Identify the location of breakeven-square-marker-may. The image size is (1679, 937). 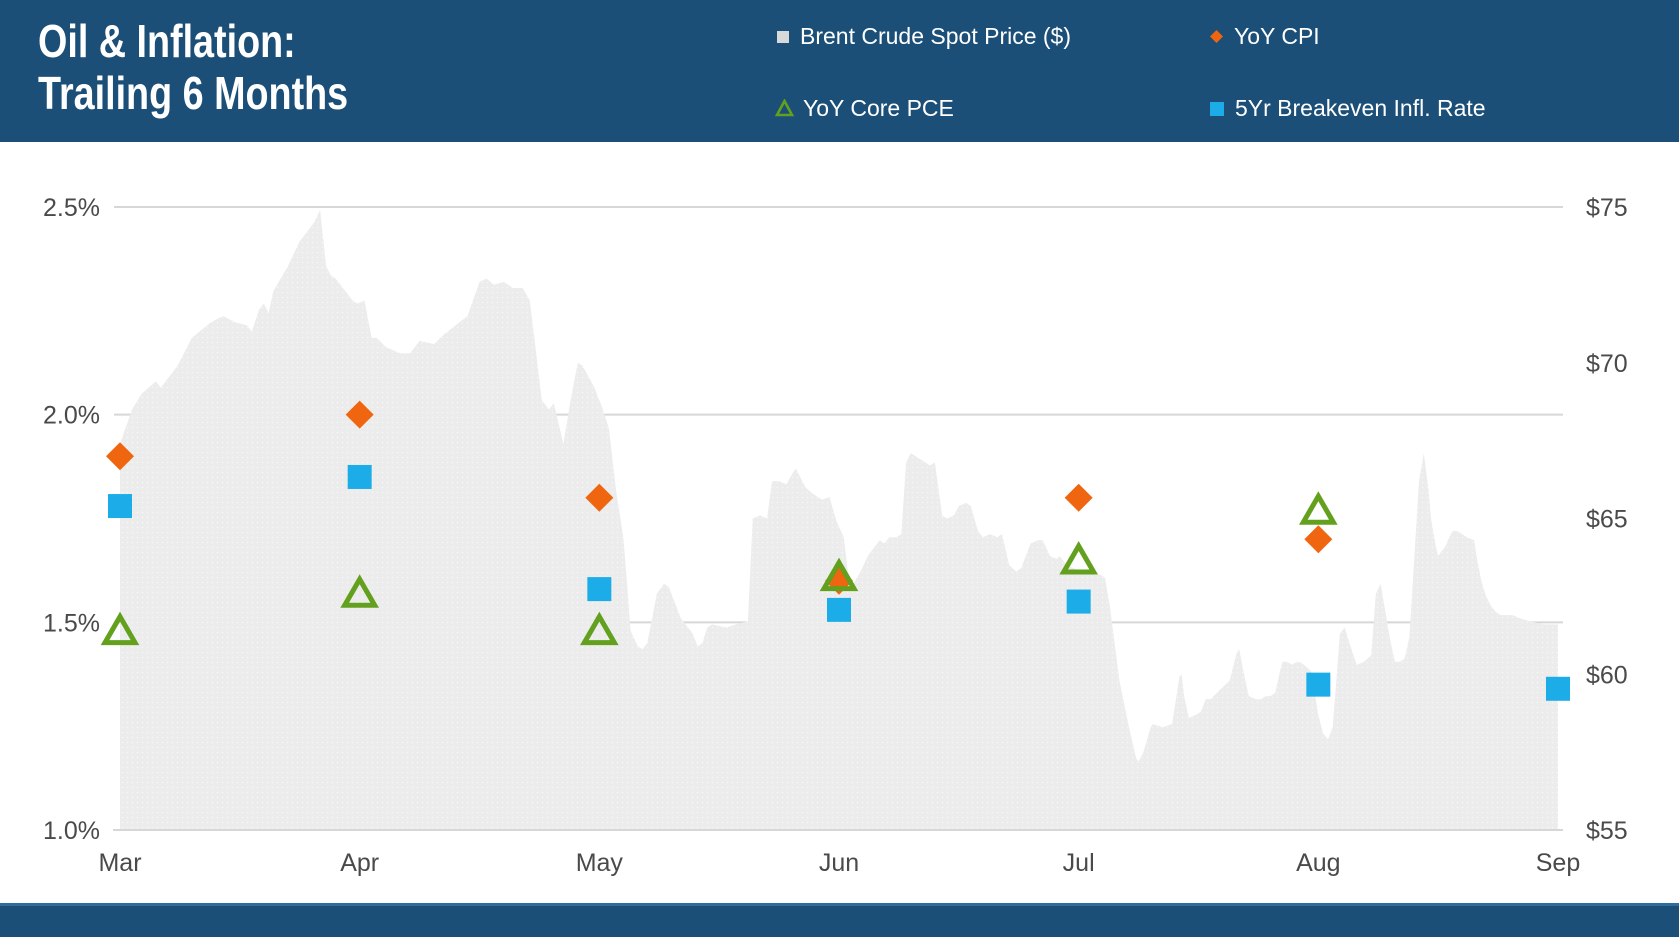
(599, 589).